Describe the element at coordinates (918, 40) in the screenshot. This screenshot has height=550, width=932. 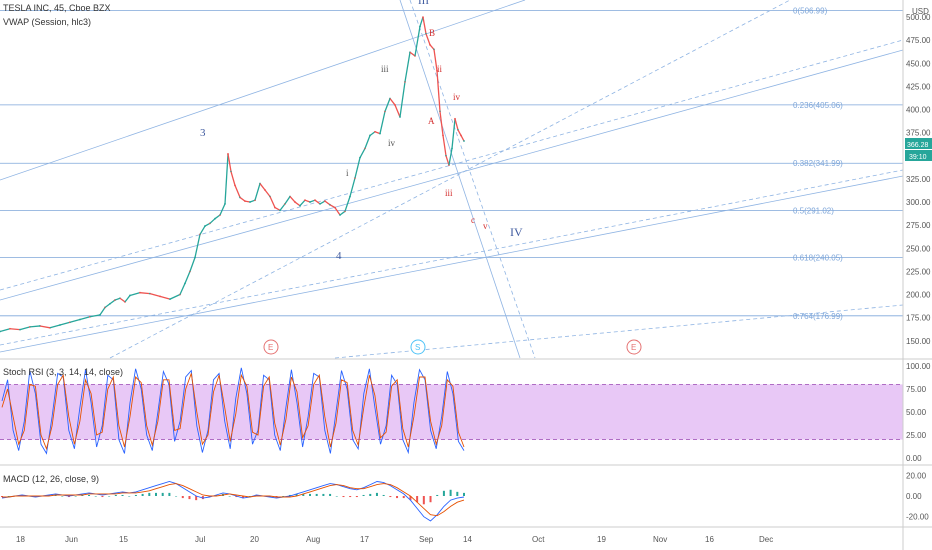
I see `price-tick-label: 475.00` at that location.